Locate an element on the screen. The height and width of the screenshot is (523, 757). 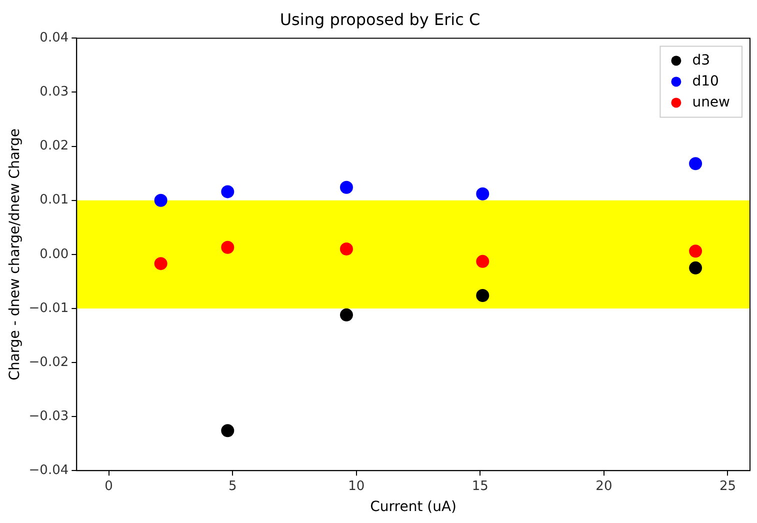
y-tick-label: −0.03 is located at coordinates (48, 416).